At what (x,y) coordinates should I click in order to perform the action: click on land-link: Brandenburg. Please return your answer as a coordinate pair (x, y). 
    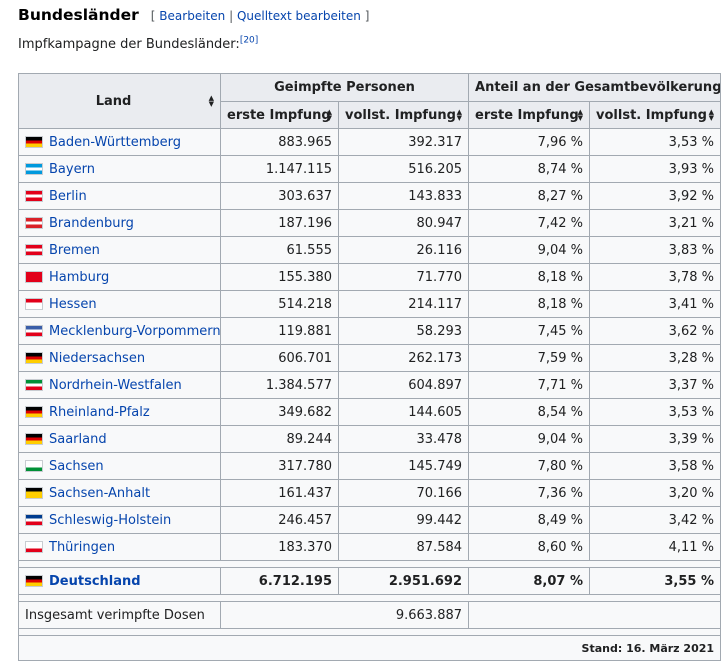
    Looking at the image, I should click on (91, 223).